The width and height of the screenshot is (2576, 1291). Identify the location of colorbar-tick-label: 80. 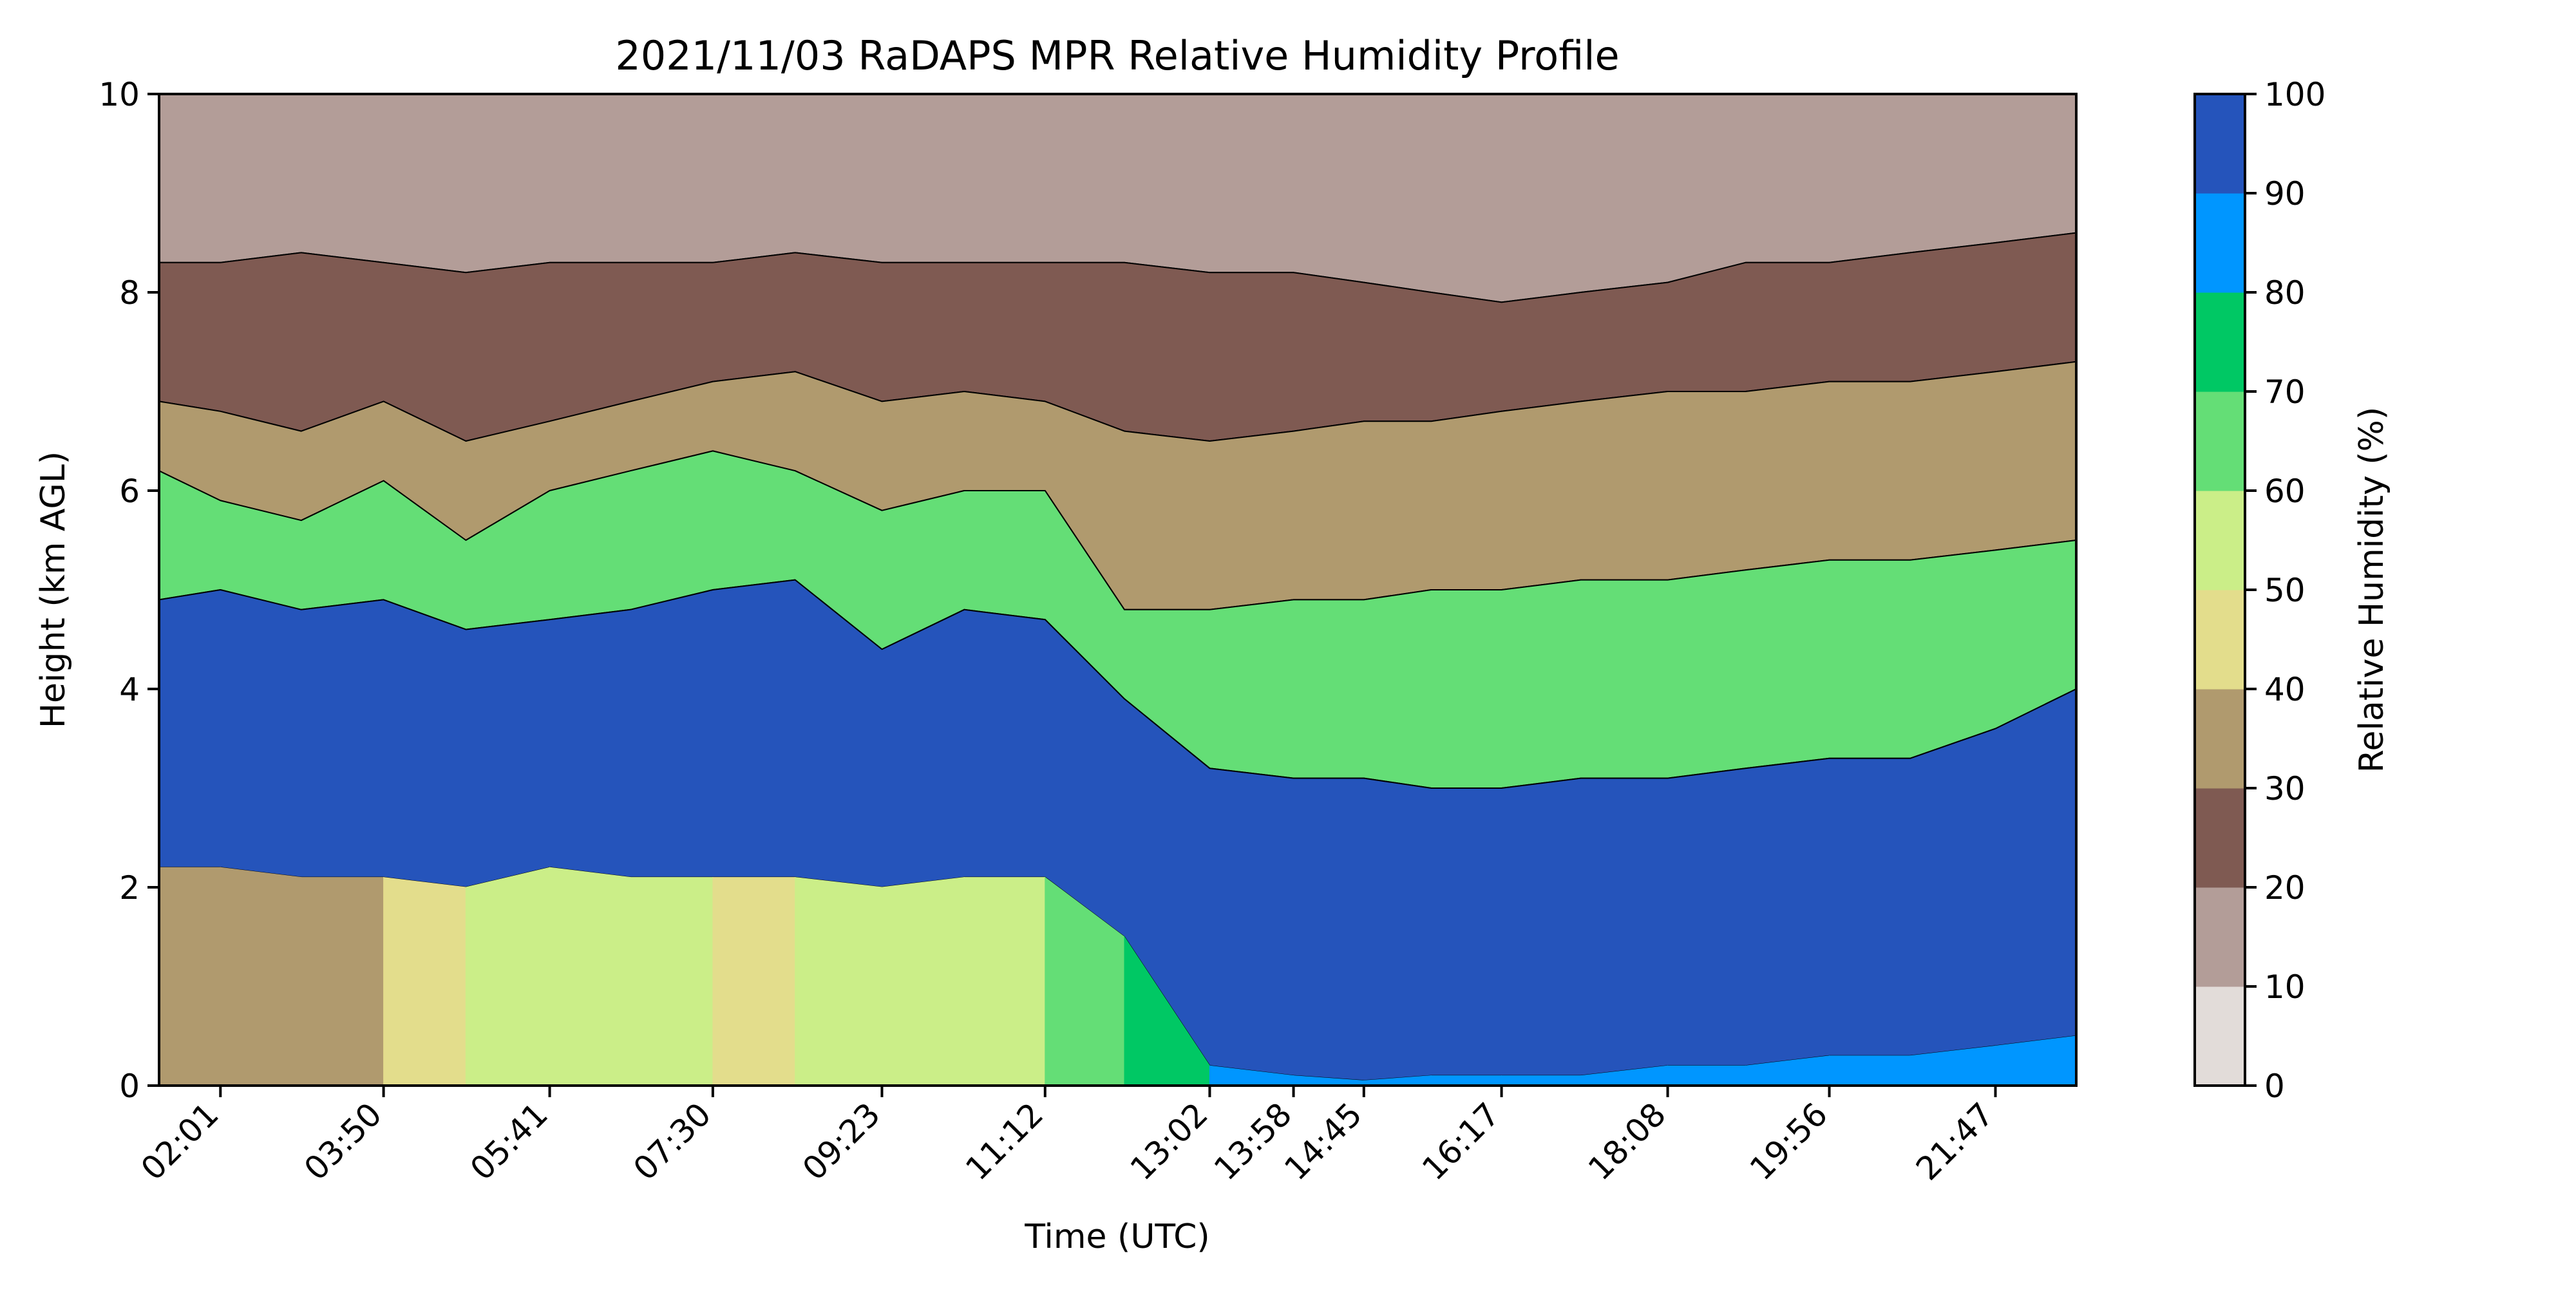
(2285, 293).